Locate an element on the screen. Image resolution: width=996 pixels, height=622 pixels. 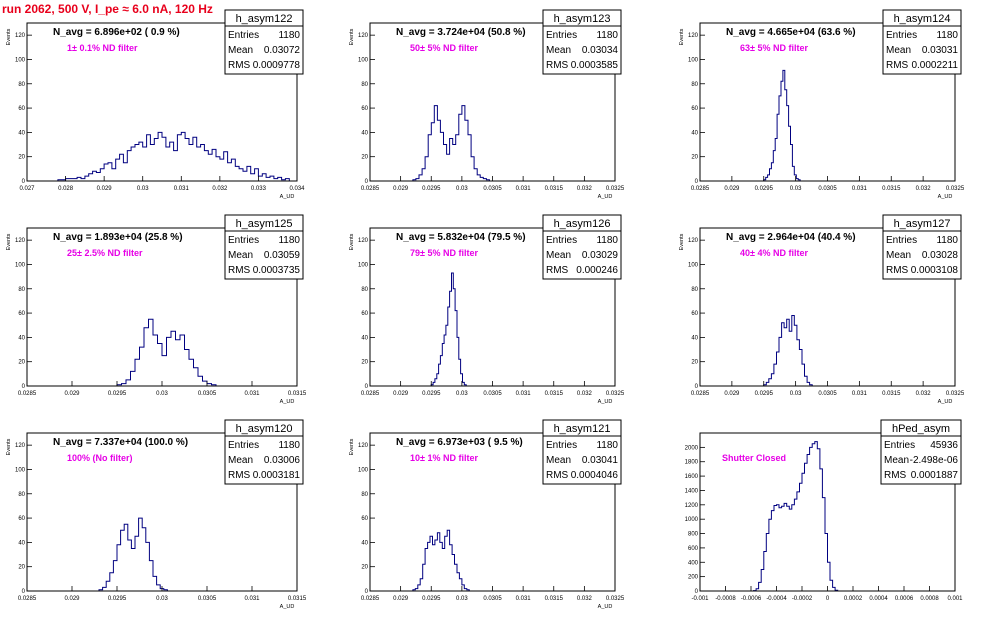
stats-value: 0.0009778 is located at coordinates (277, 65).